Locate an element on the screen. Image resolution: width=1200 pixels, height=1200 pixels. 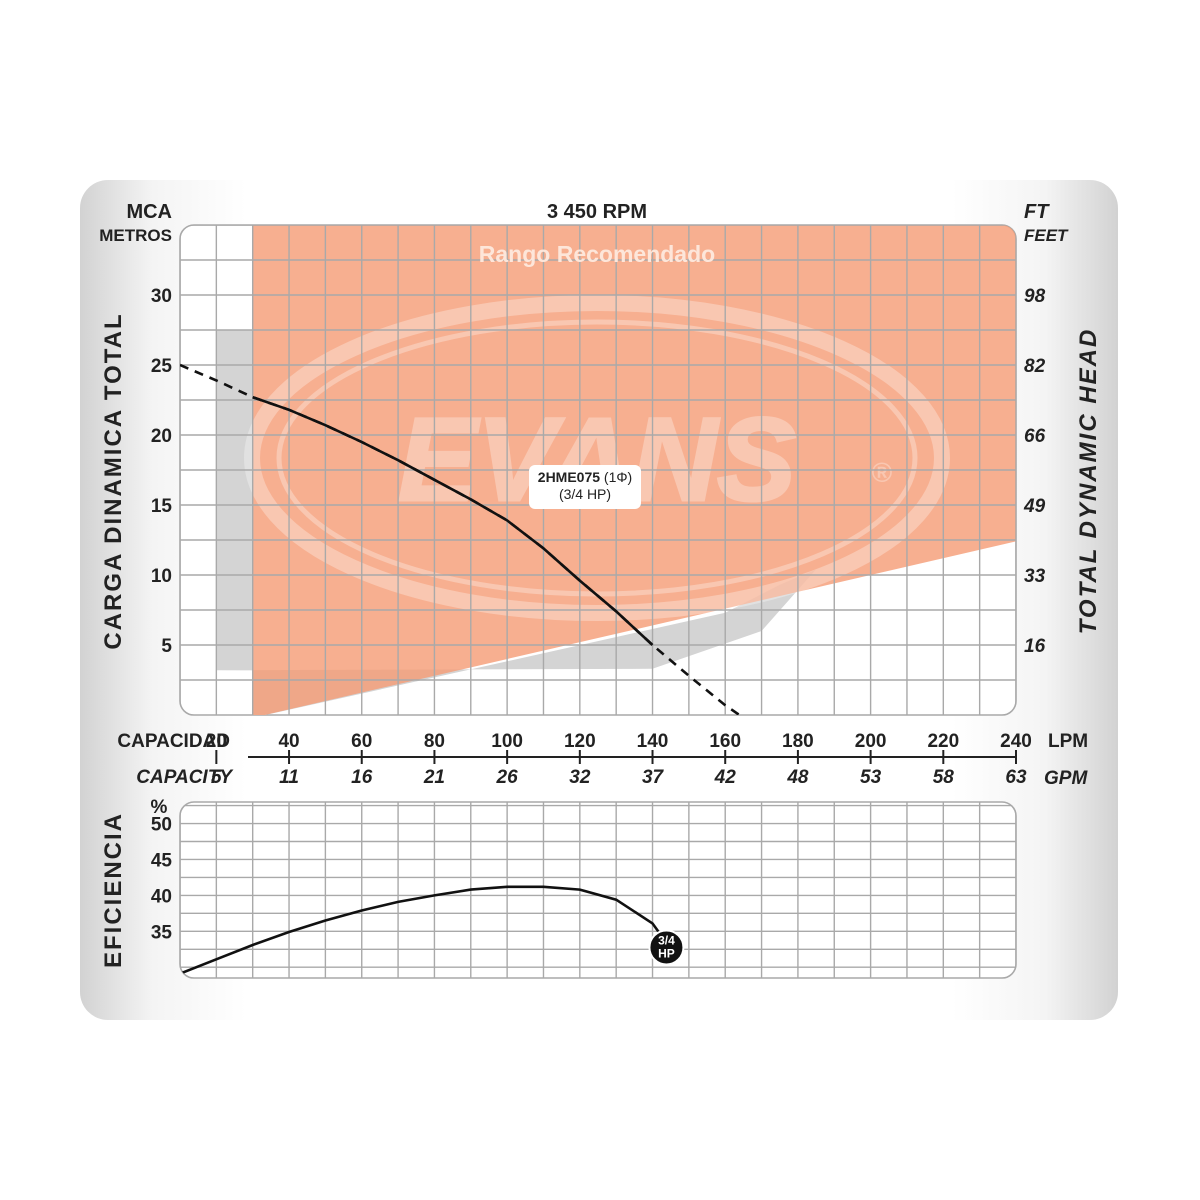
gpm-tick-label: 42 is located at coordinates (725, 777).